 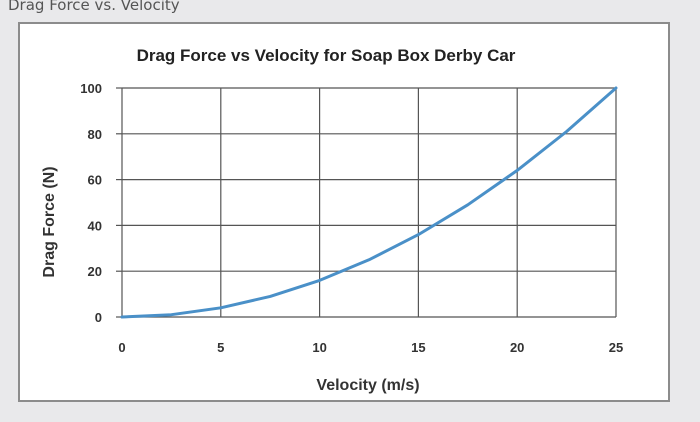 What do you see at coordinates (517, 347) in the screenshot?
I see `x-tick-label: 20` at bounding box center [517, 347].